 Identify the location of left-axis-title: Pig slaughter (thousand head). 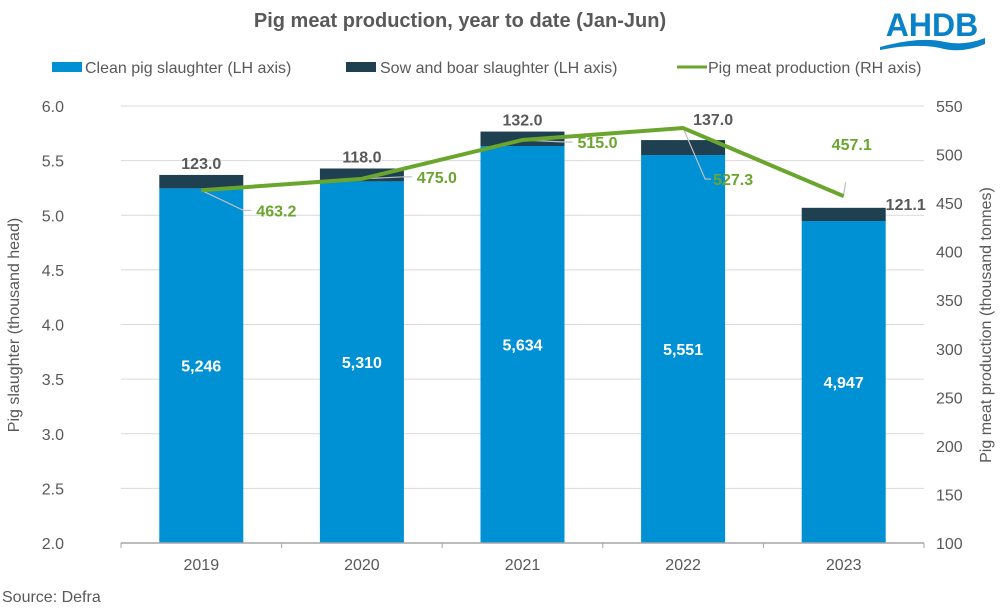
(14, 325).